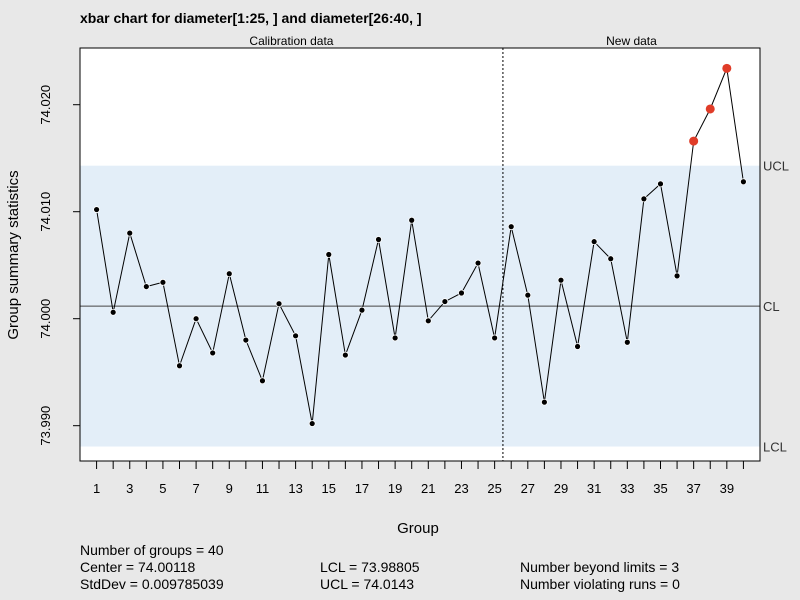  Describe the element at coordinates (229, 488) in the screenshot. I see `x-tick-label: 9` at that location.